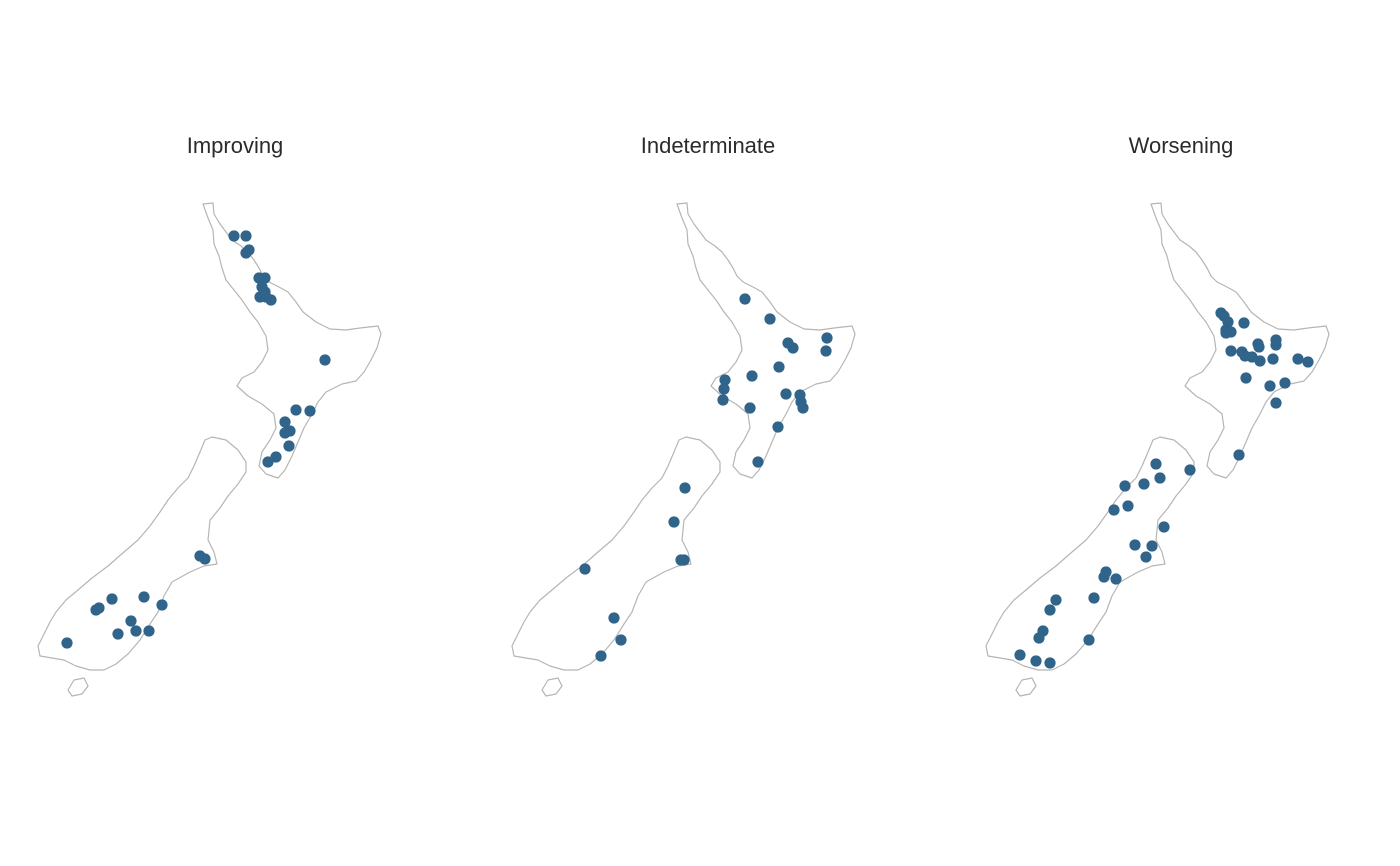 The width and height of the screenshot is (1400, 866). I want to click on panel-title: Worsening, so click(1181, 145).